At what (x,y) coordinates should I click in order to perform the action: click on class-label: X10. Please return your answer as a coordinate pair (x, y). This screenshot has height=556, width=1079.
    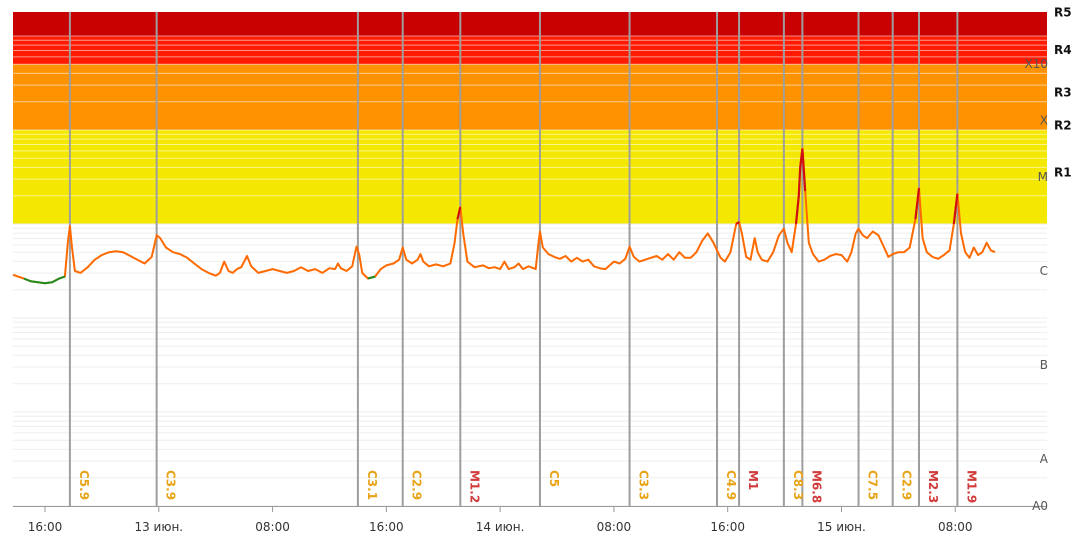
    Looking at the image, I should click on (1037, 64).